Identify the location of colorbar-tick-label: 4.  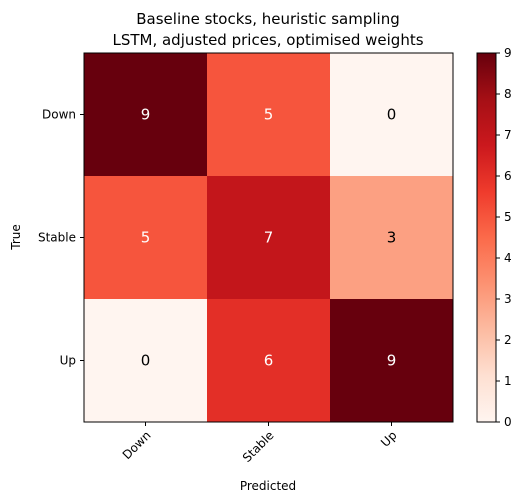
(508, 258).